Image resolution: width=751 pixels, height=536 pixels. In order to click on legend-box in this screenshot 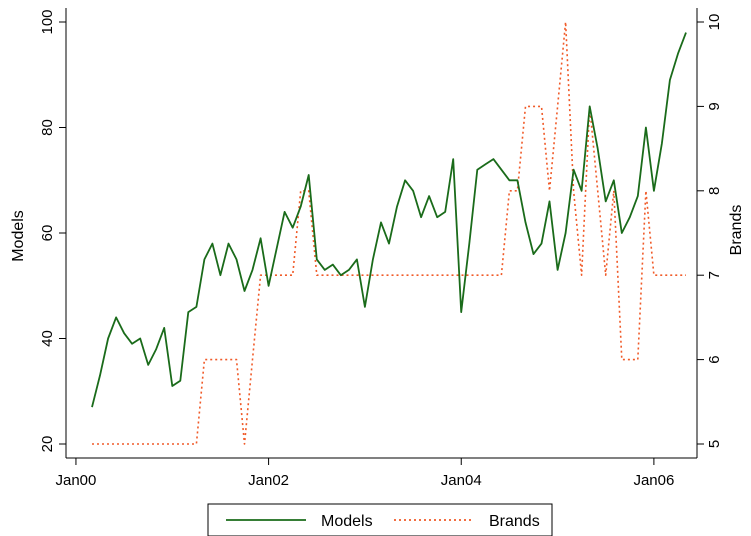, I will do `click(380, 519)`.